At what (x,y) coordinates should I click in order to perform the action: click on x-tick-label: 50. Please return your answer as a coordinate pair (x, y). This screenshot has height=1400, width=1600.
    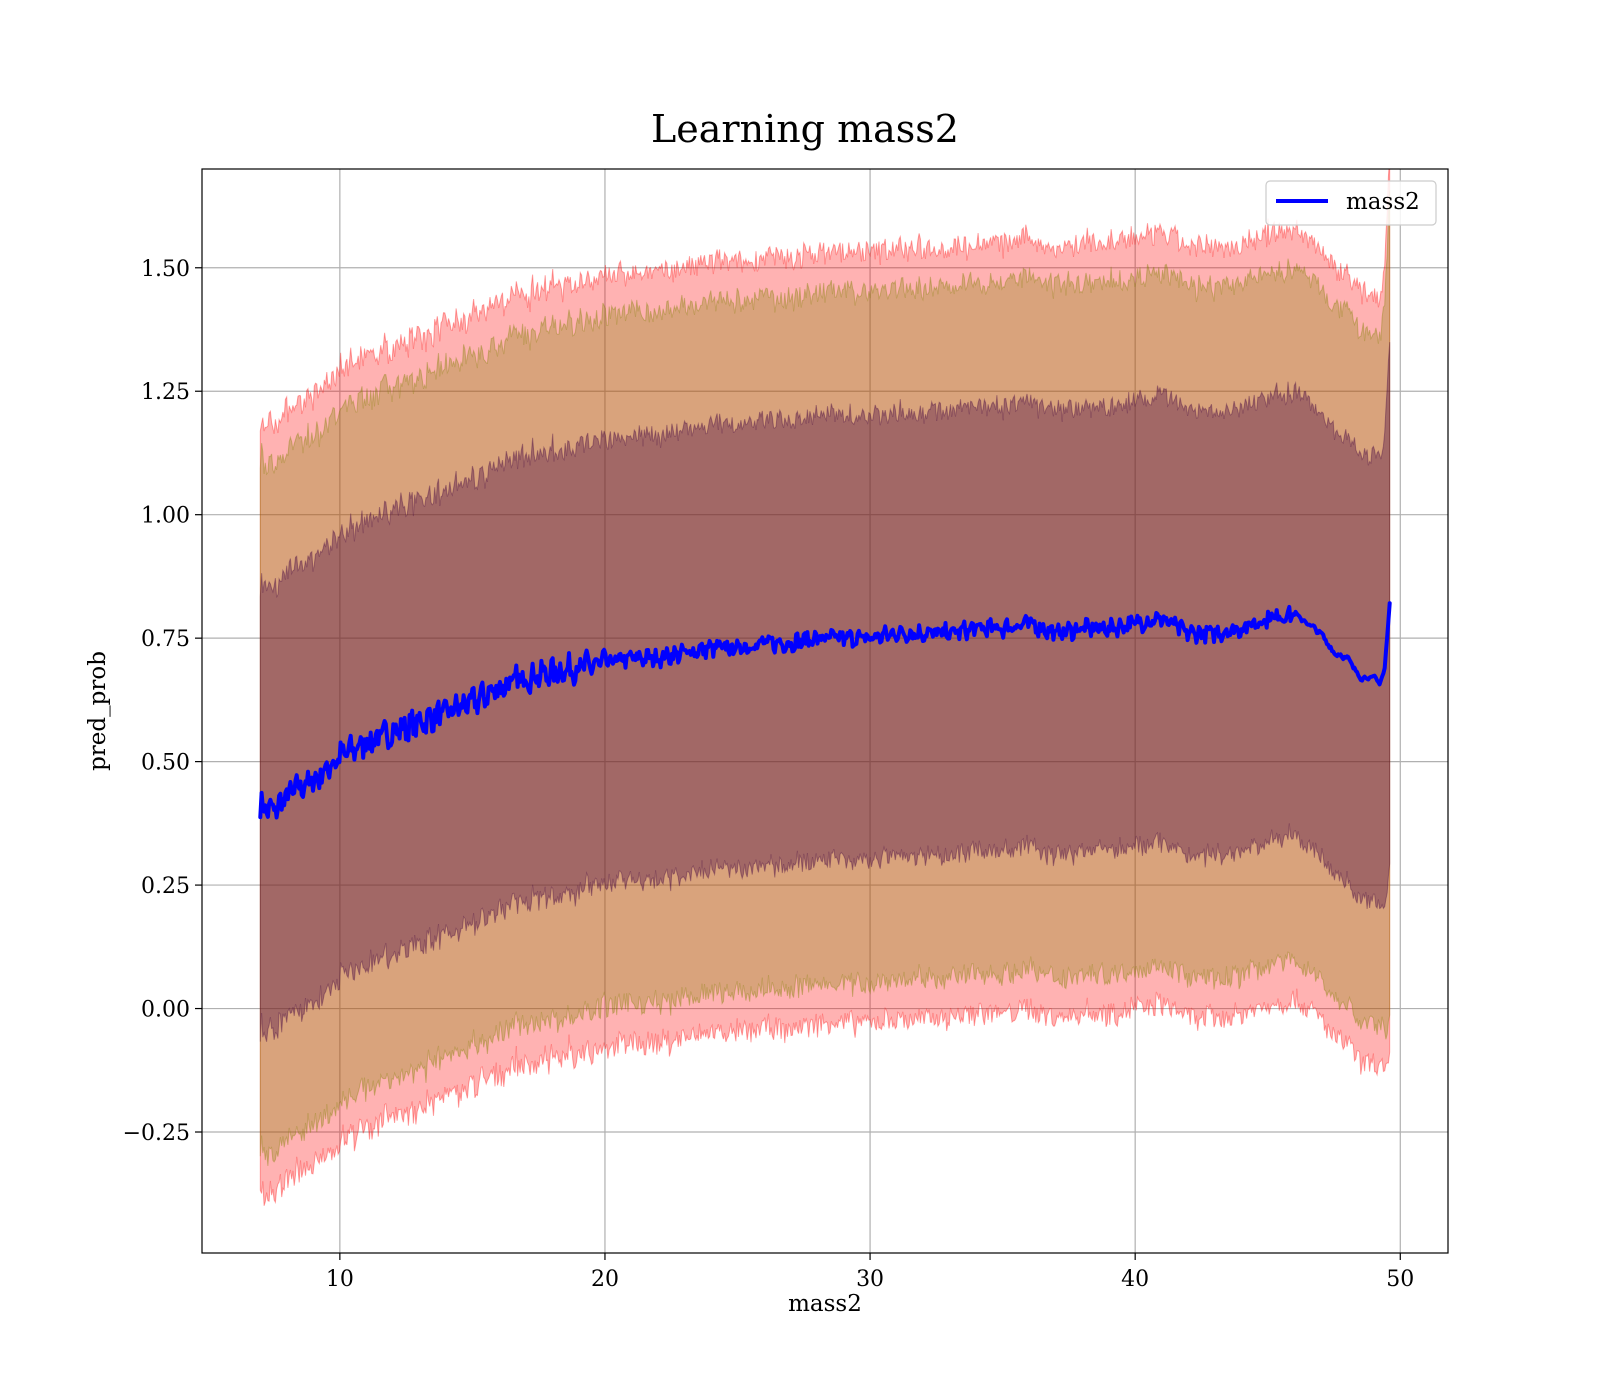
    Looking at the image, I should click on (1400, 1279).